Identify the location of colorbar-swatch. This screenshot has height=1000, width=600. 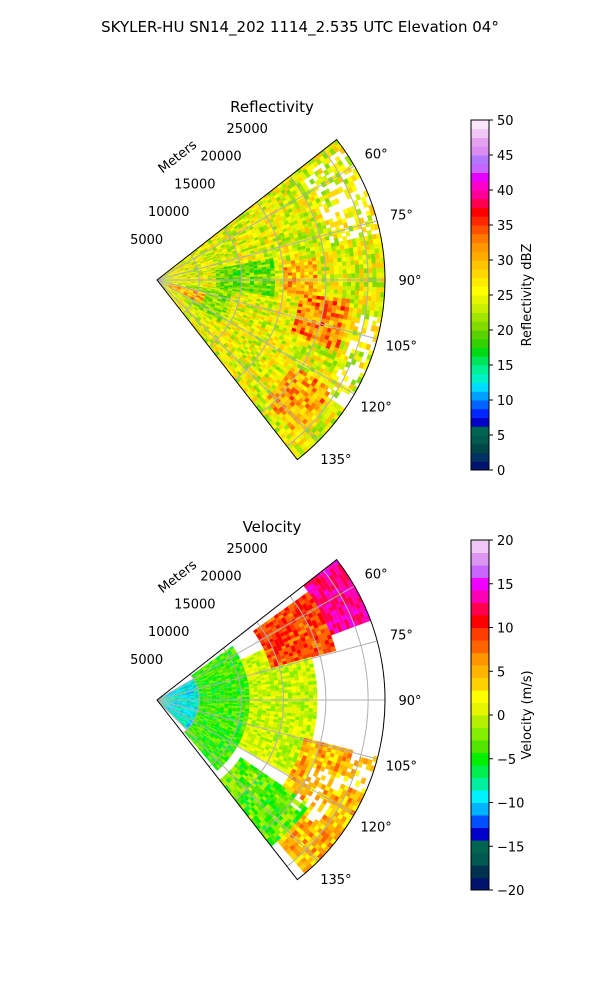
(480, 352).